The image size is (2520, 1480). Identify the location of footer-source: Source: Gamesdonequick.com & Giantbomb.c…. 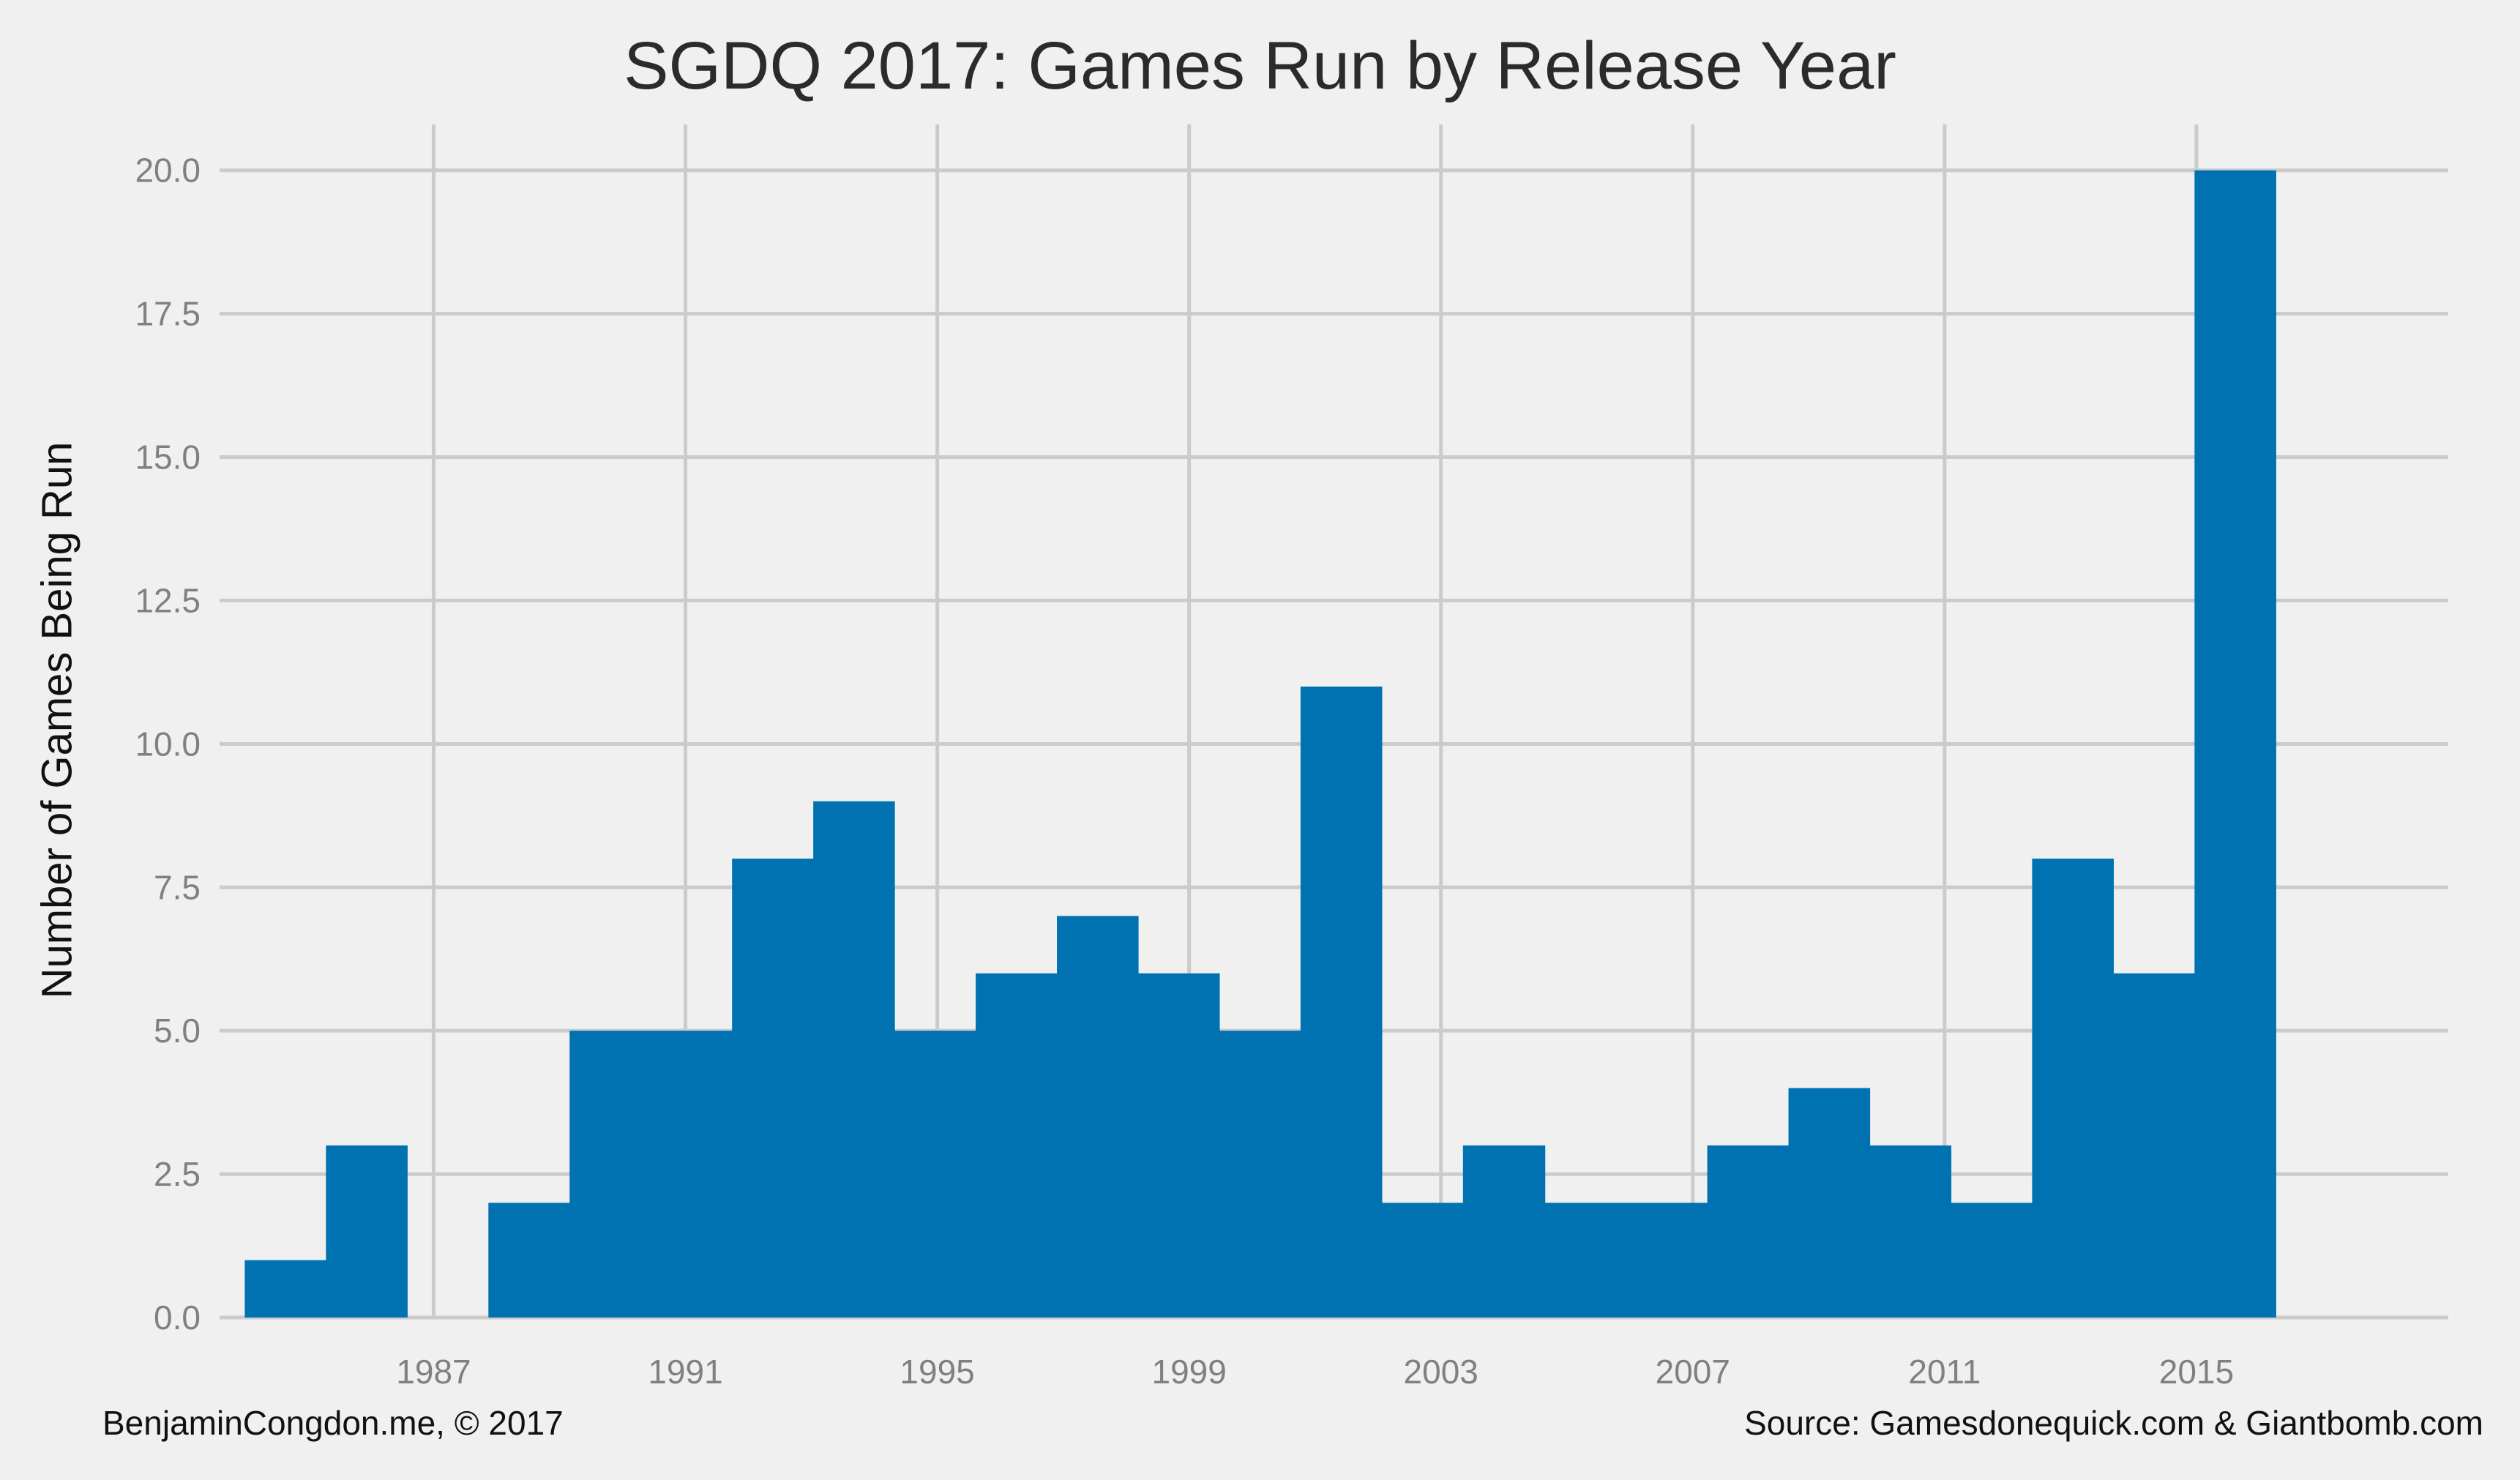
(2114, 1423).